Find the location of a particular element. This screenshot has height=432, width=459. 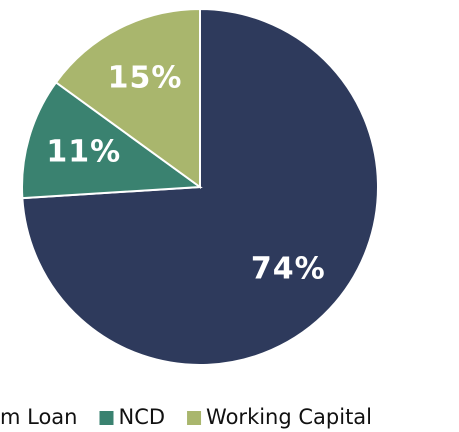

legend-label: NCD is located at coordinates (142, 417).